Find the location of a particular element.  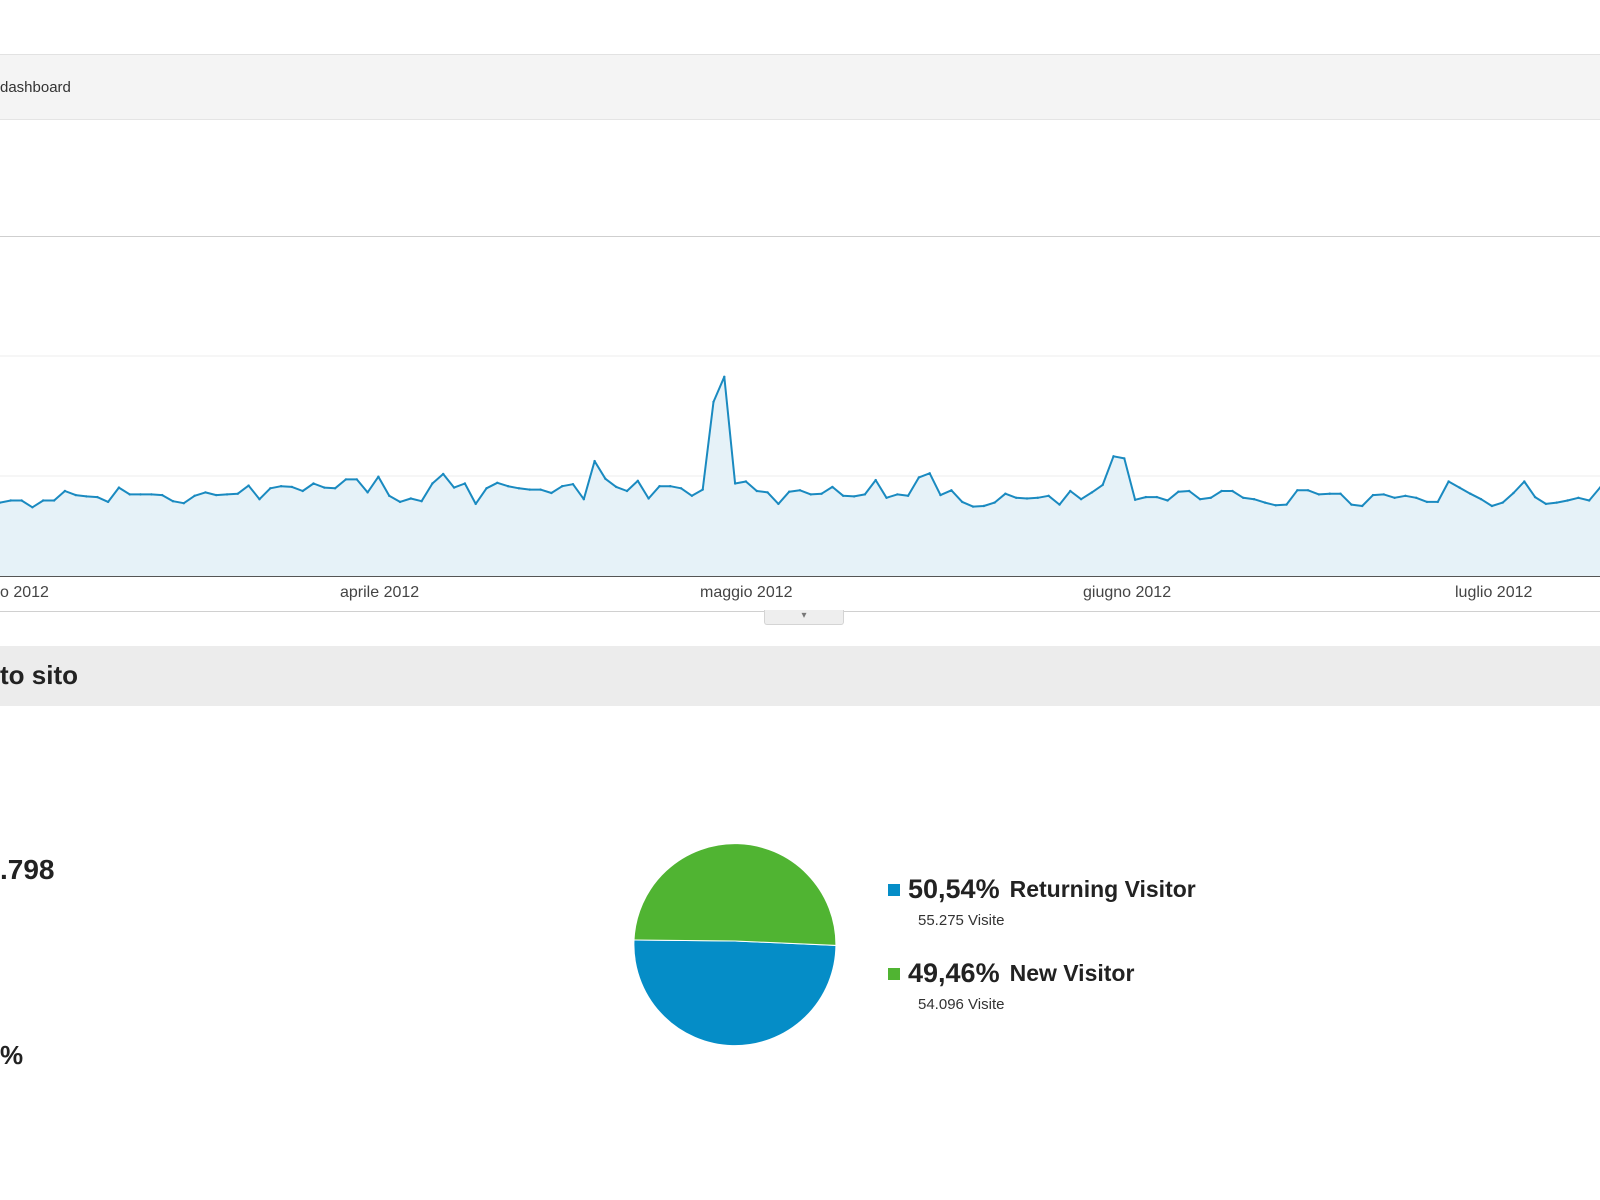

visitor-type-pie-chart is located at coordinates (735, 941).